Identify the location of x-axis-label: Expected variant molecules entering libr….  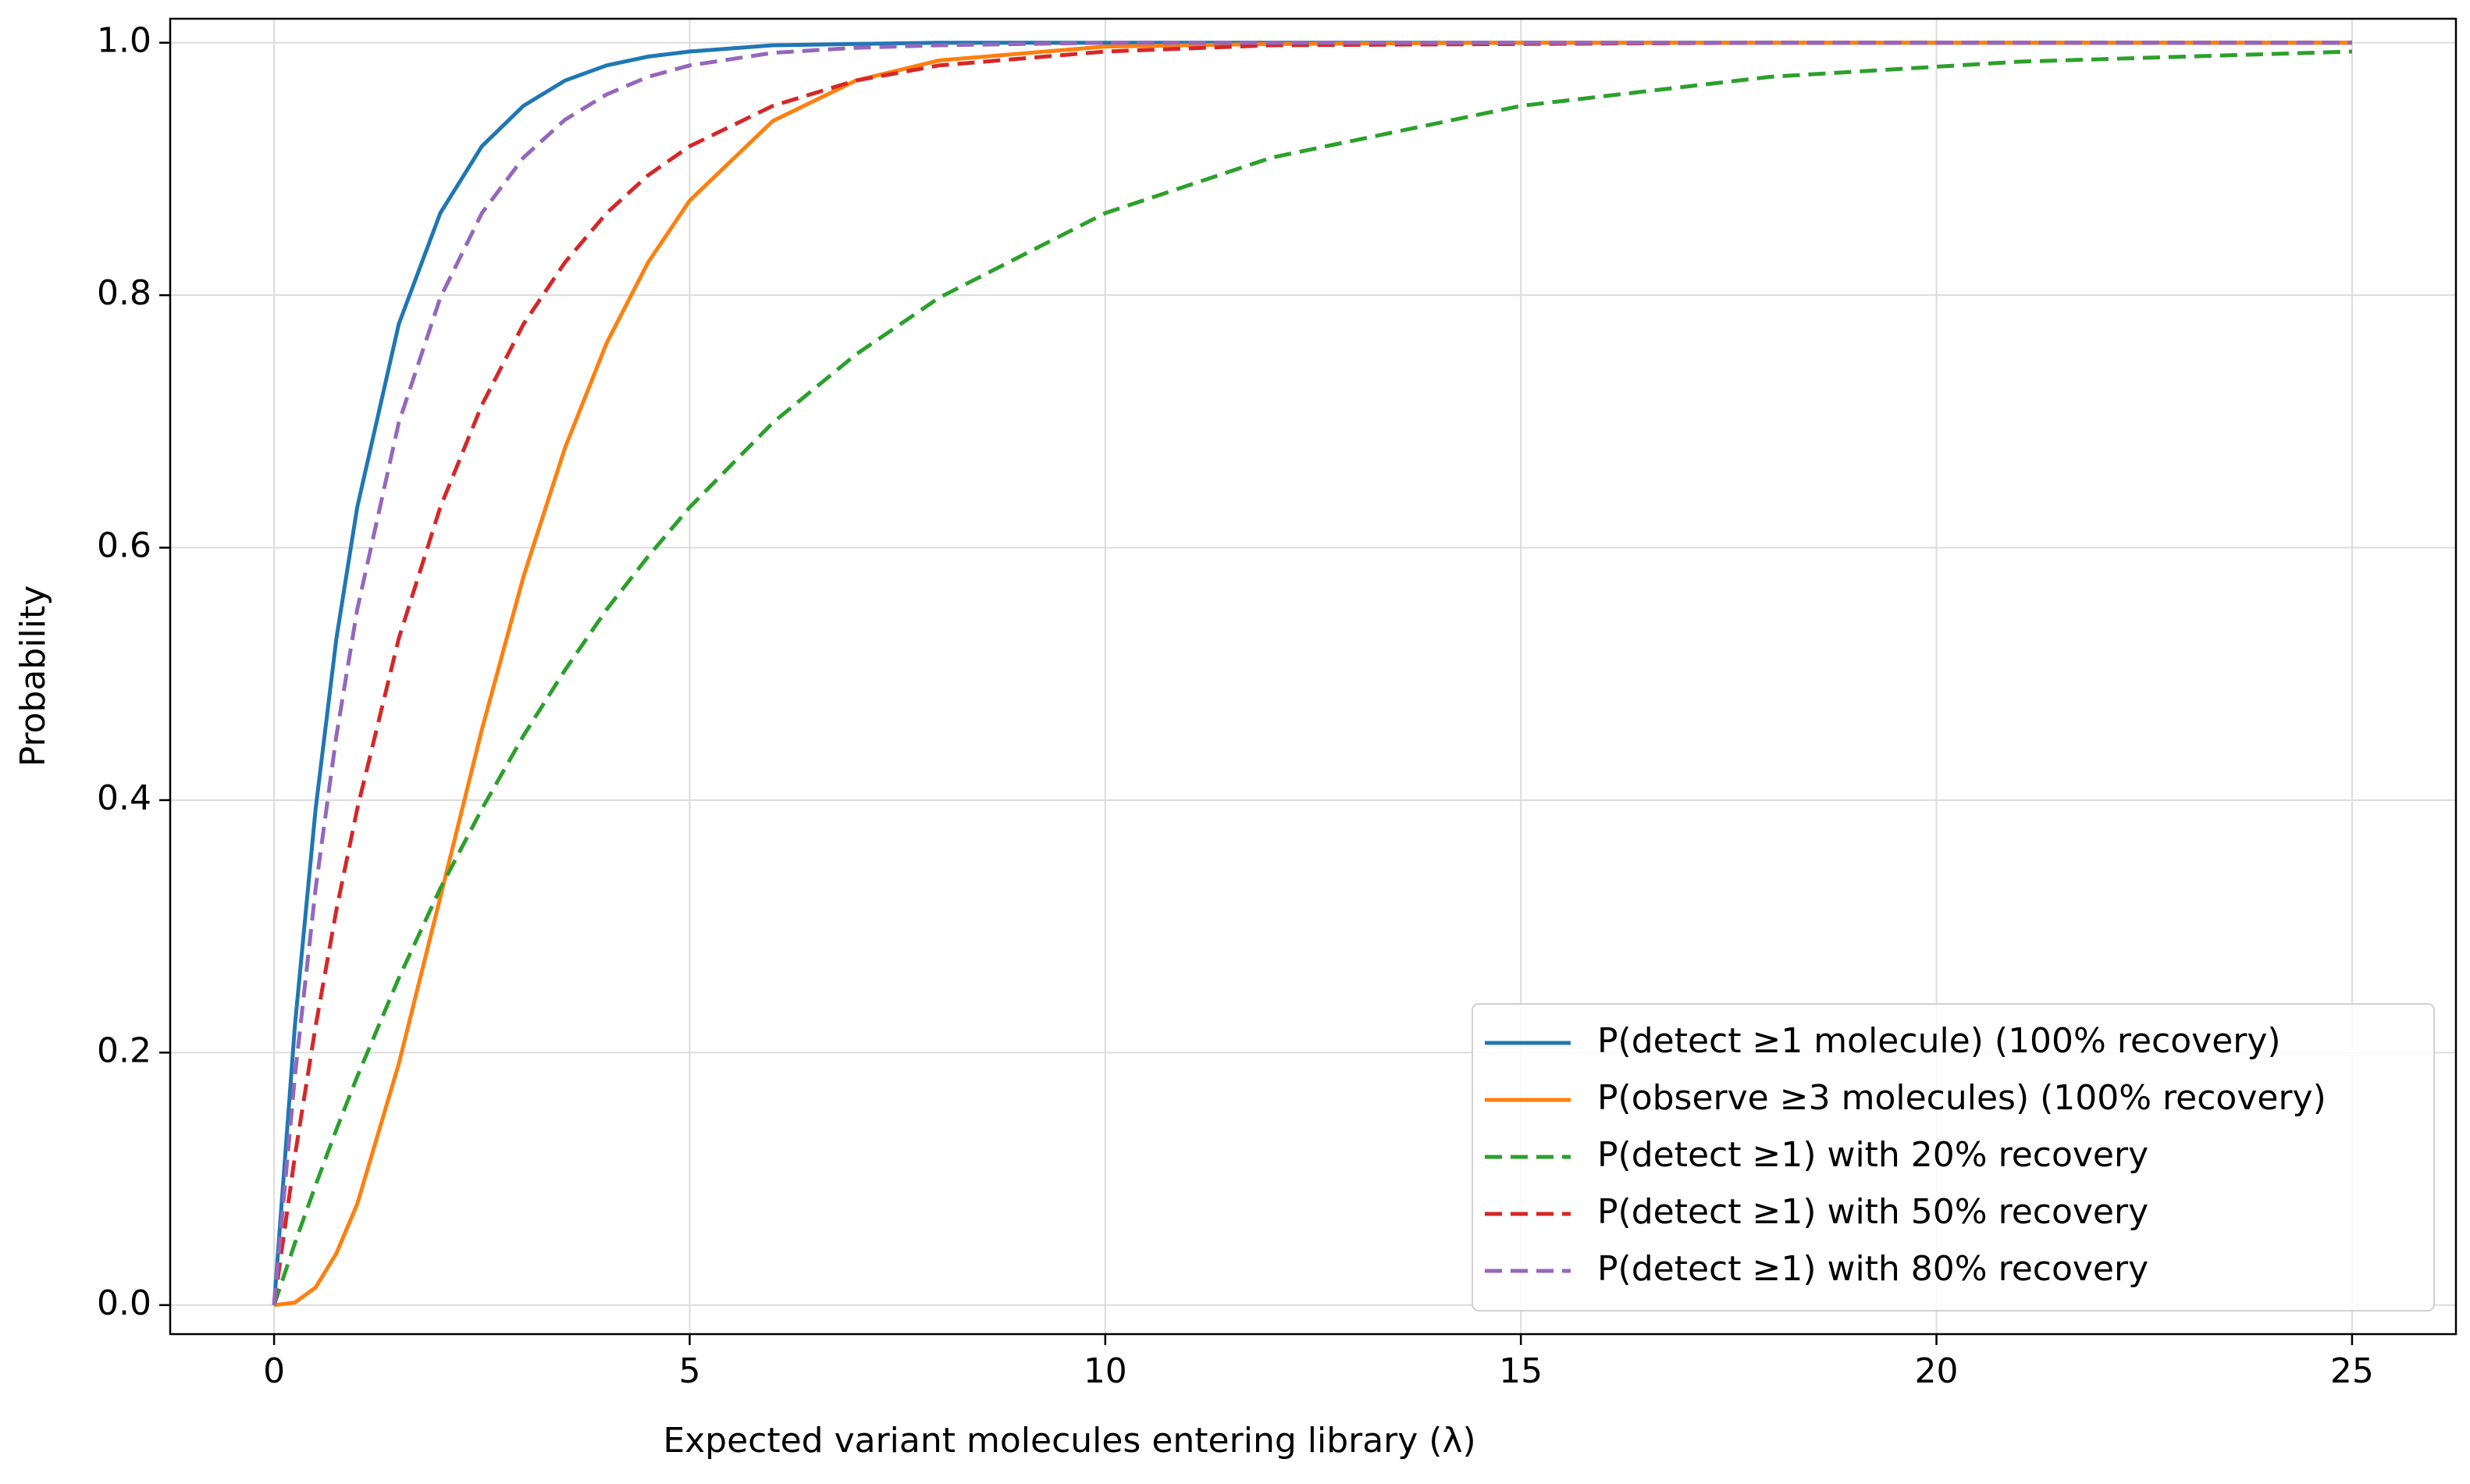
(1069, 1441).